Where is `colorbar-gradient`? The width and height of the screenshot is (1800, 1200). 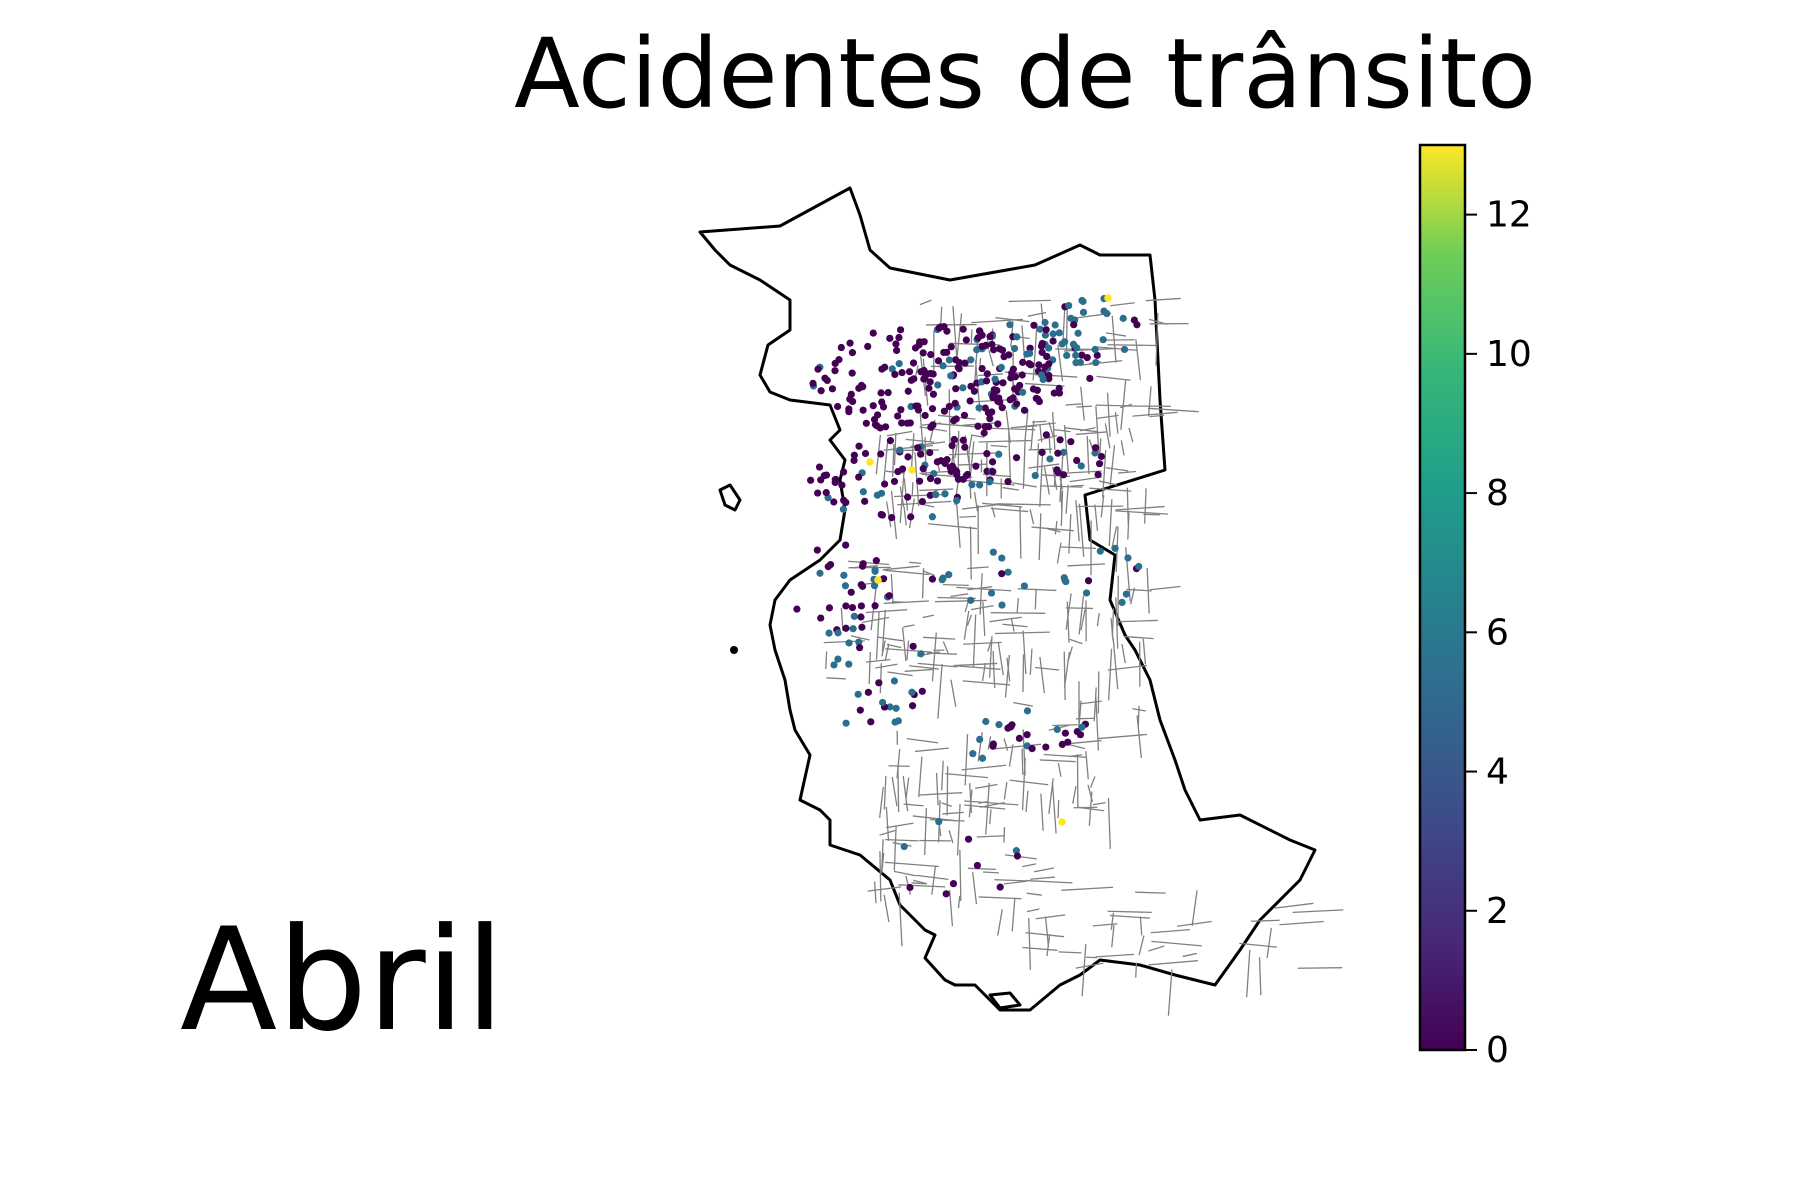 colorbar-gradient is located at coordinates (1442, 597).